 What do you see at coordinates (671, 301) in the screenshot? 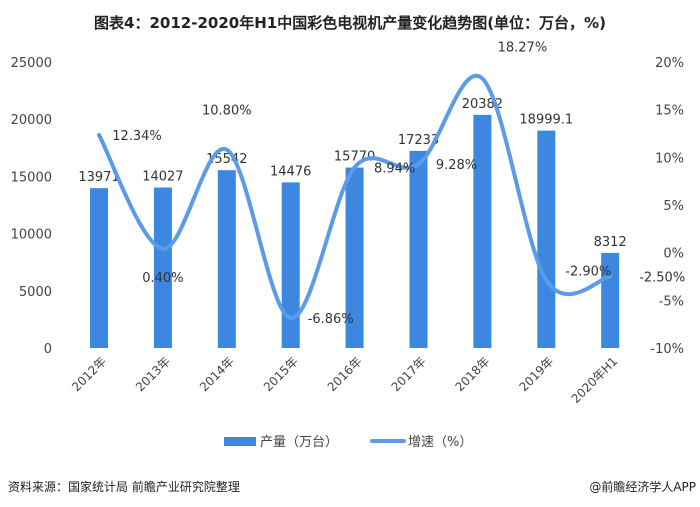
I see `right-tick-label: -5%` at bounding box center [671, 301].